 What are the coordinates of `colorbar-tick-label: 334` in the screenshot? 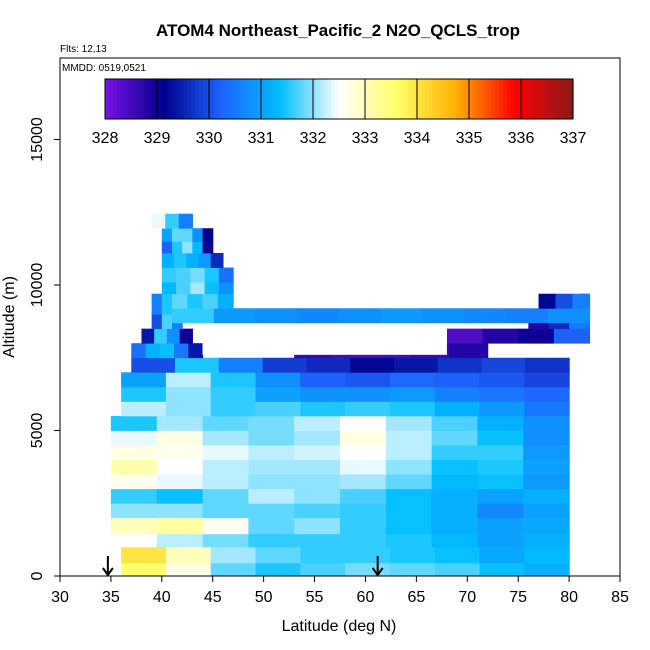 It's located at (417, 138).